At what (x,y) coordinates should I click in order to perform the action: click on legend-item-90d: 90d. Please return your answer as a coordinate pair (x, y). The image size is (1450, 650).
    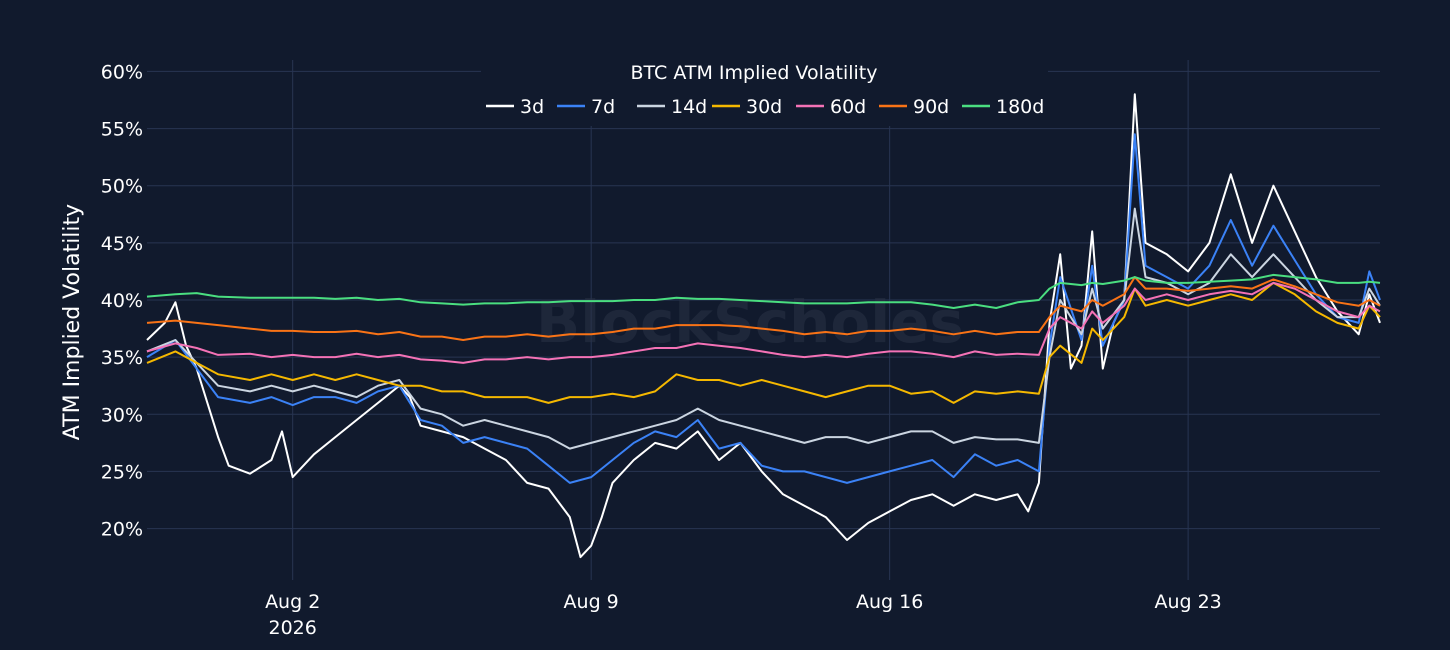
    Looking at the image, I should click on (914, 107).